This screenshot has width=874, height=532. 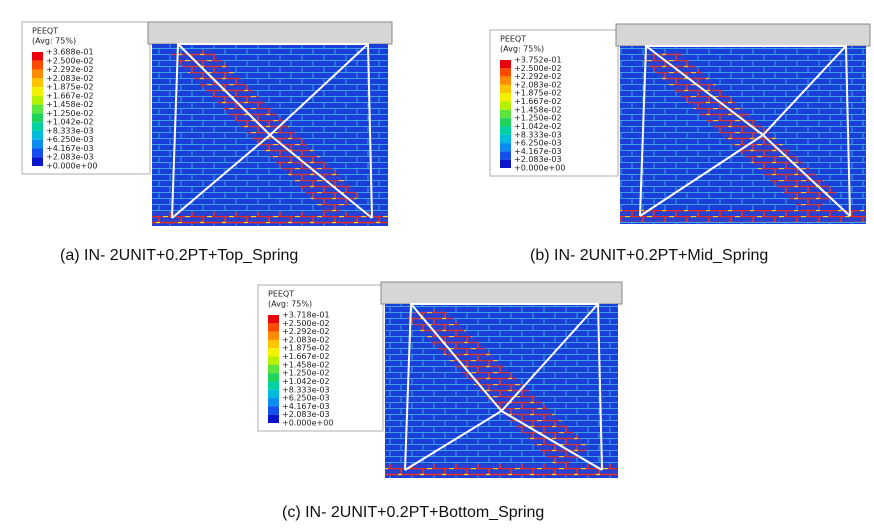 I want to click on caption: (c) IN- 2UNIT+0.2PT+Bottom_Spring, so click(x=413, y=512).